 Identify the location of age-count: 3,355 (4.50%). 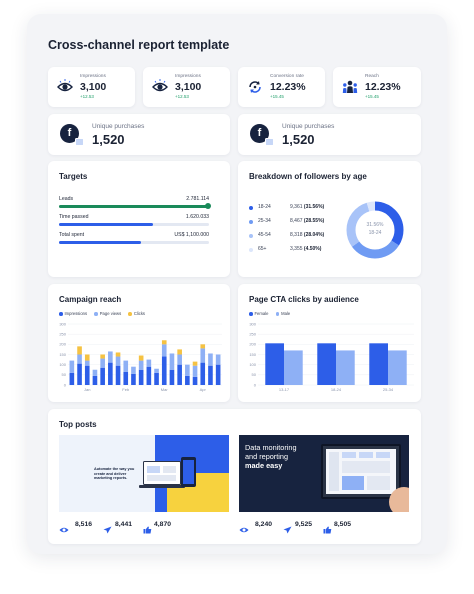
(305, 249).